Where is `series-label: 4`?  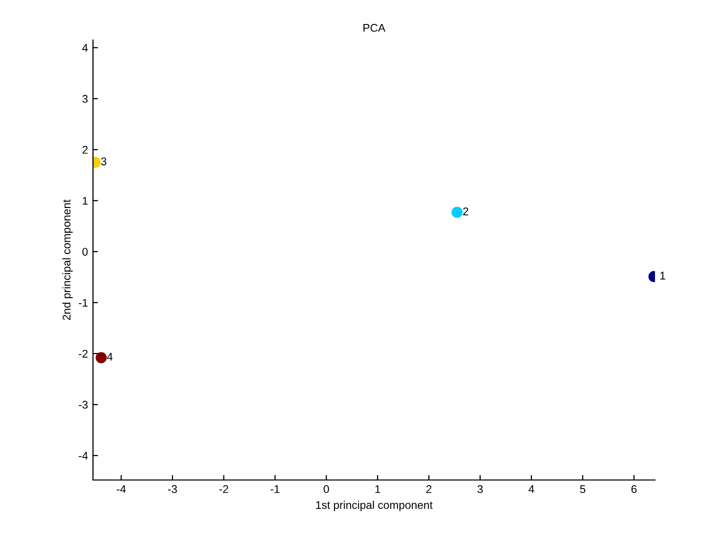 series-label: 4 is located at coordinates (110, 356).